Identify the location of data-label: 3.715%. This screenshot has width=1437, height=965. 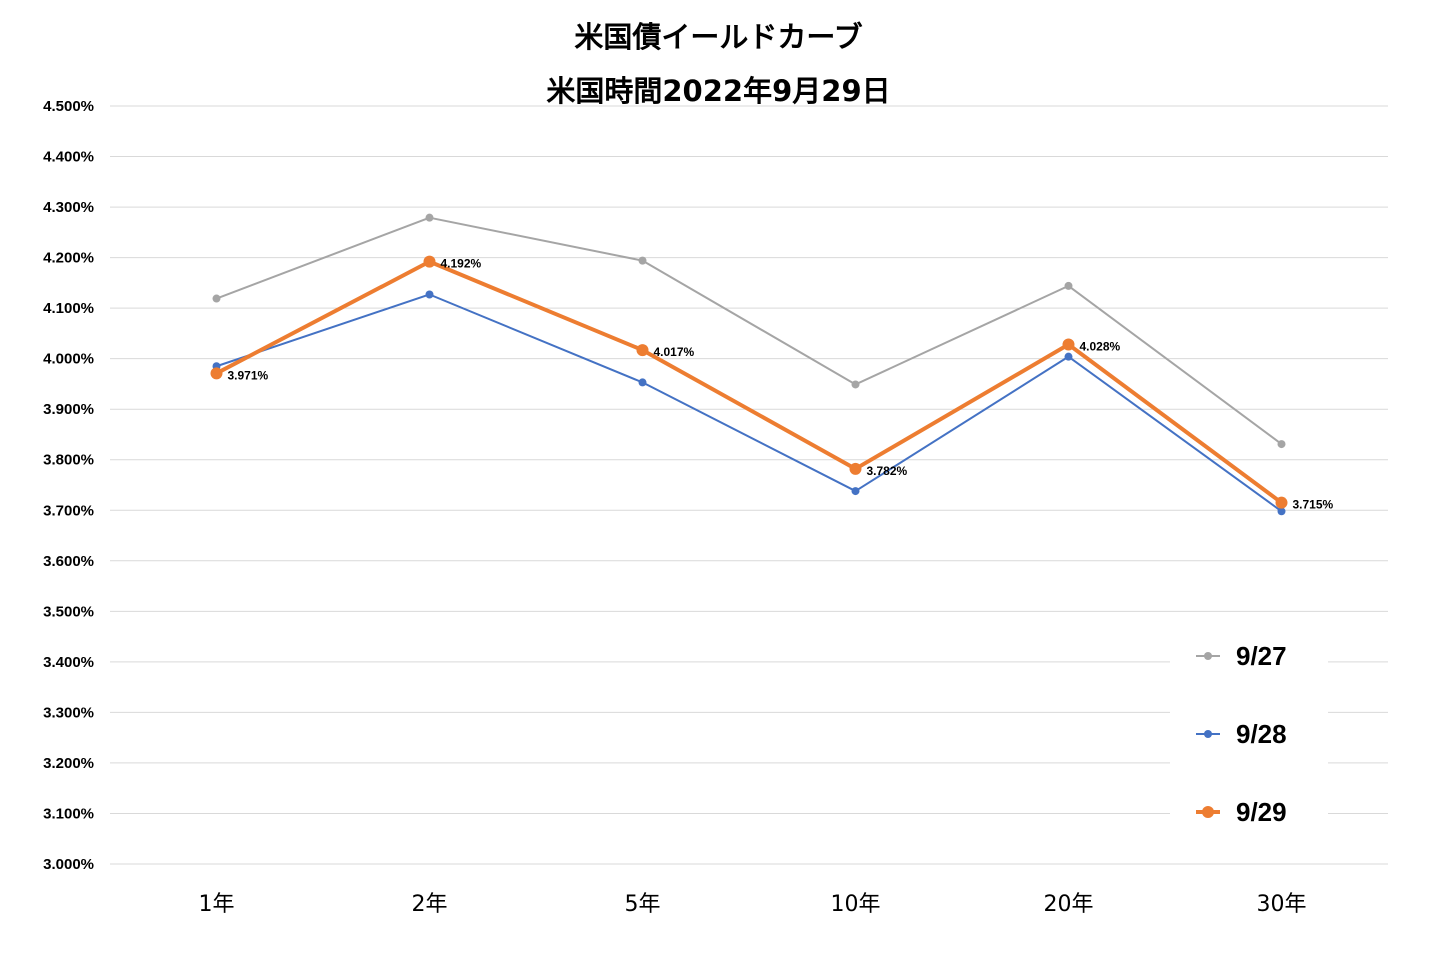
(1313, 505).